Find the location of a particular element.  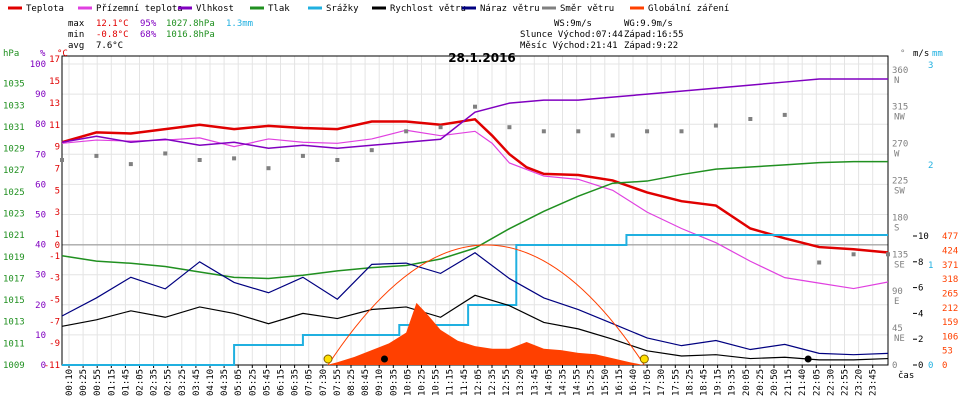

moonset-marker is located at coordinates (384, 359).